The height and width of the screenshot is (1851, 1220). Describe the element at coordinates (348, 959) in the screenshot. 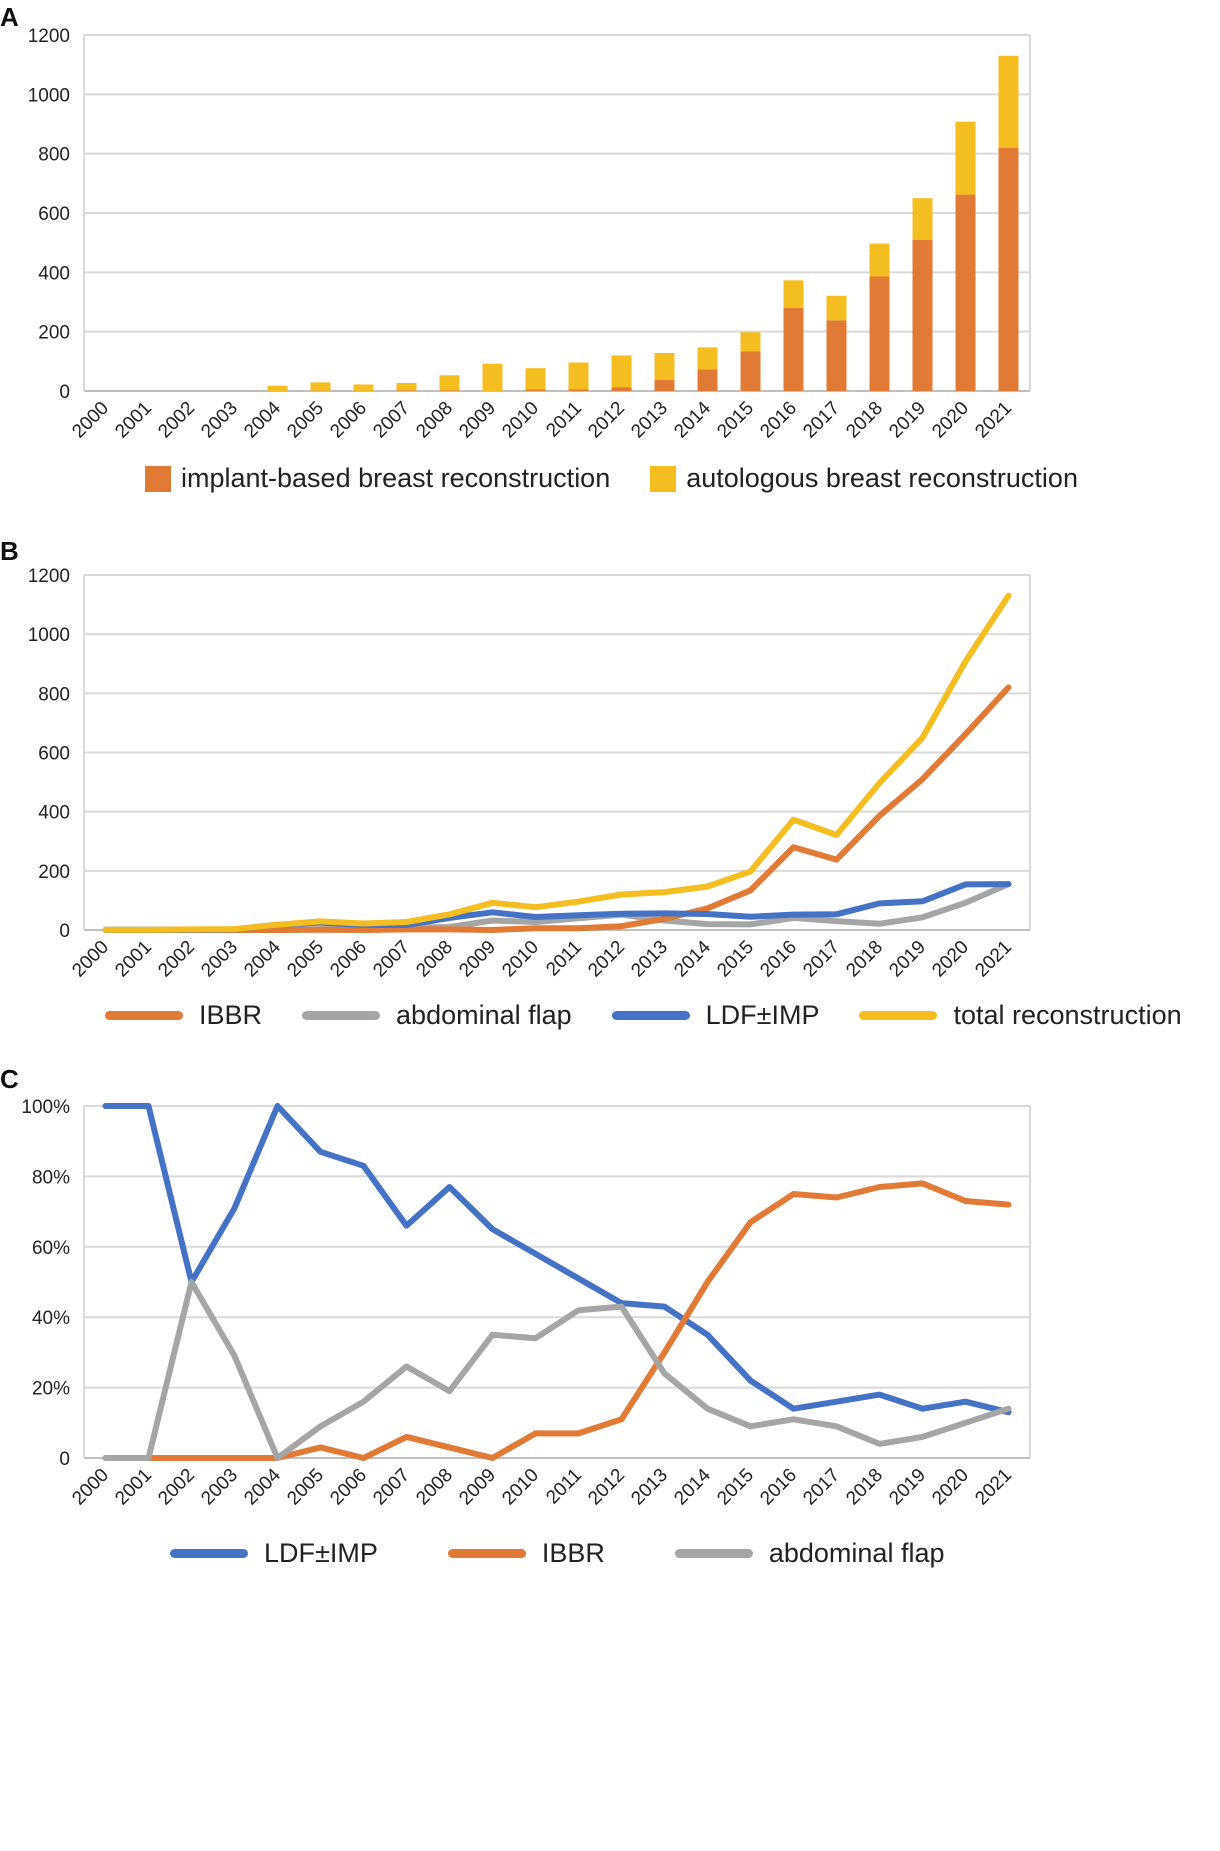

I see `chart-b-xtick-label: 2006` at that location.